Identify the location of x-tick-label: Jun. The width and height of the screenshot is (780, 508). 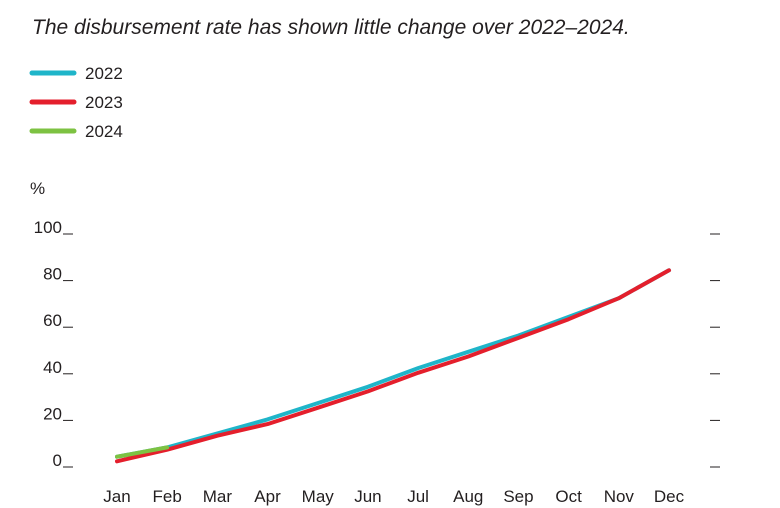
(367, 496).